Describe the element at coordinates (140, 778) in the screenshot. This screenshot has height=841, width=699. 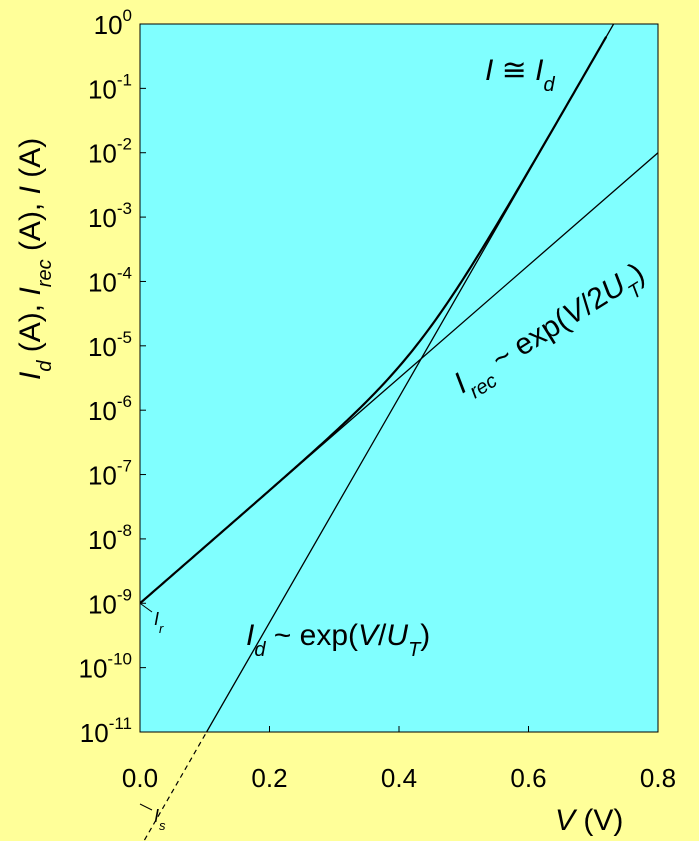
I see `x-tick-label: 0.0` at that location.